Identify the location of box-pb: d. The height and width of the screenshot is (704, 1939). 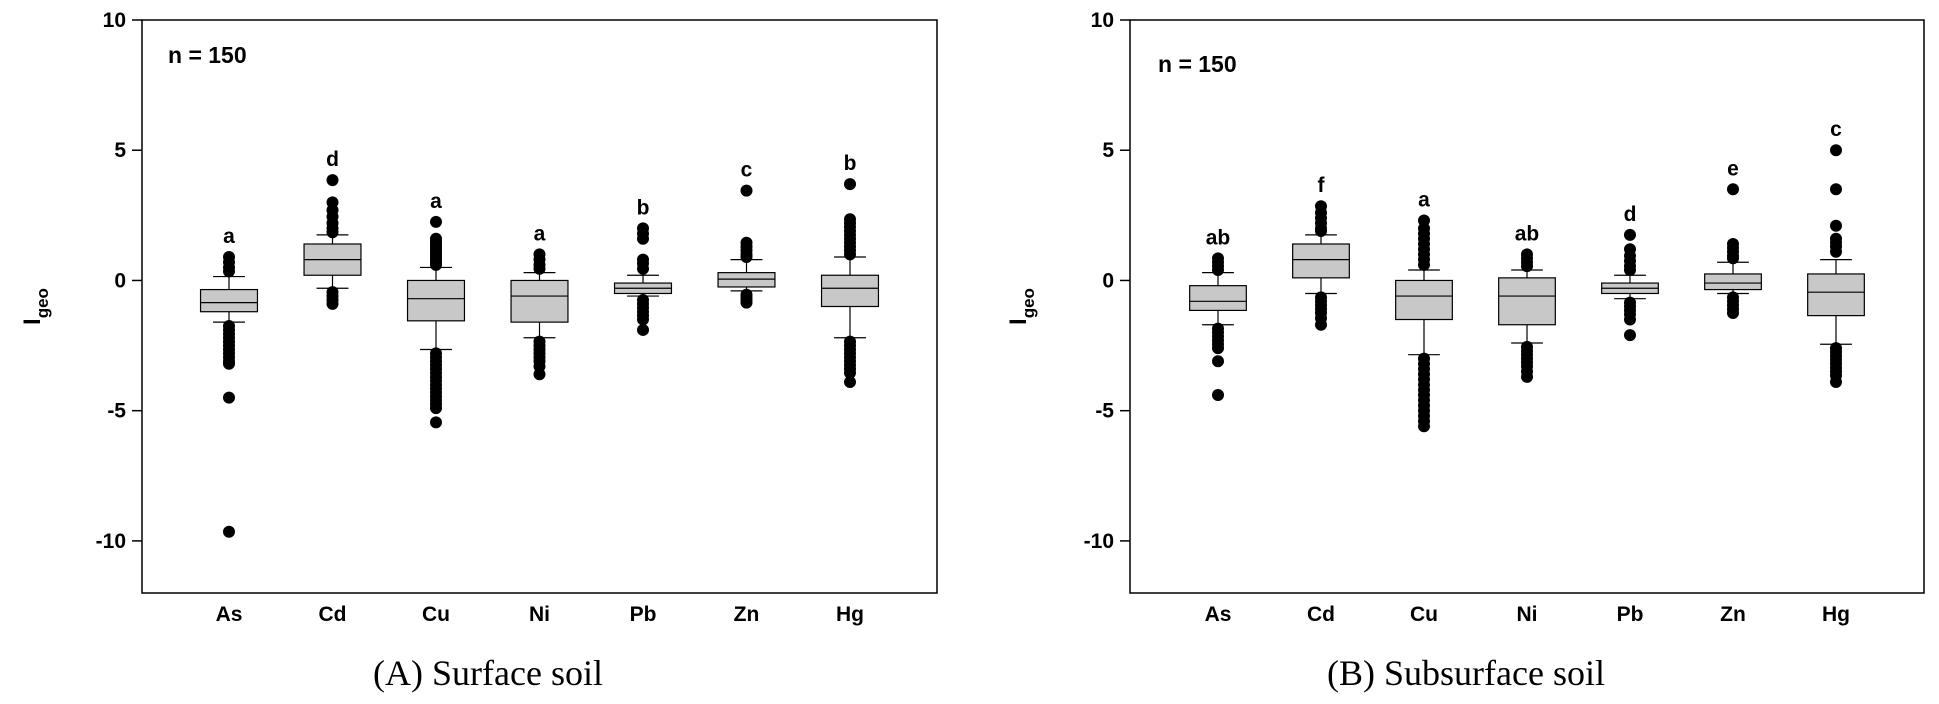
(1630, 272).